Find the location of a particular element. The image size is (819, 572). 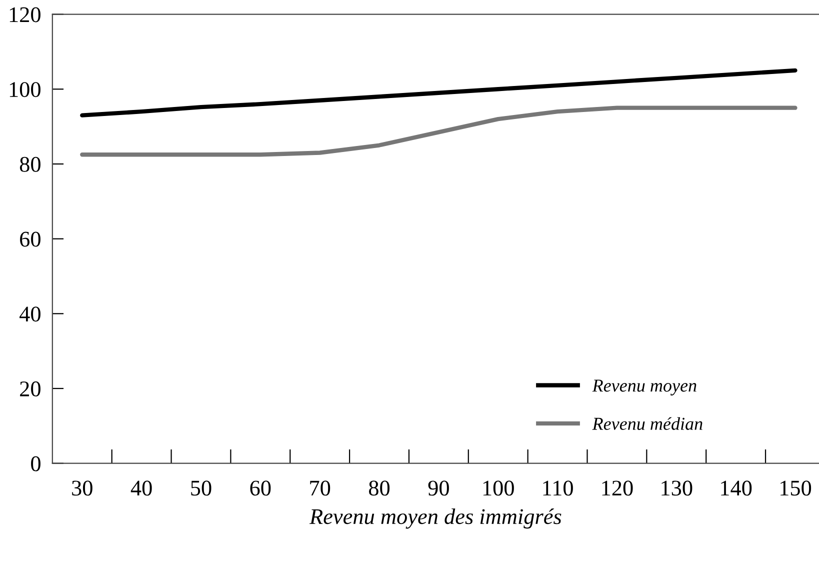

legend-label: Revenu moyen is located at coordinates (644, 388).